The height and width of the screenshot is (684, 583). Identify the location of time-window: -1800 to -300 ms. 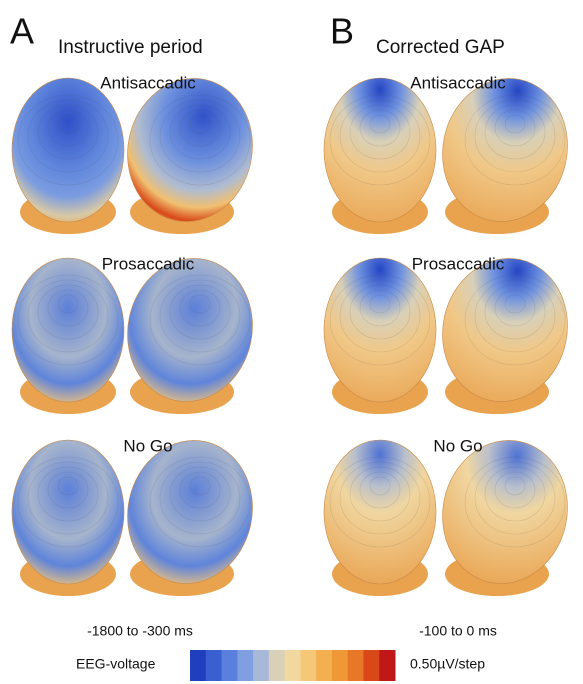
(140, 631).